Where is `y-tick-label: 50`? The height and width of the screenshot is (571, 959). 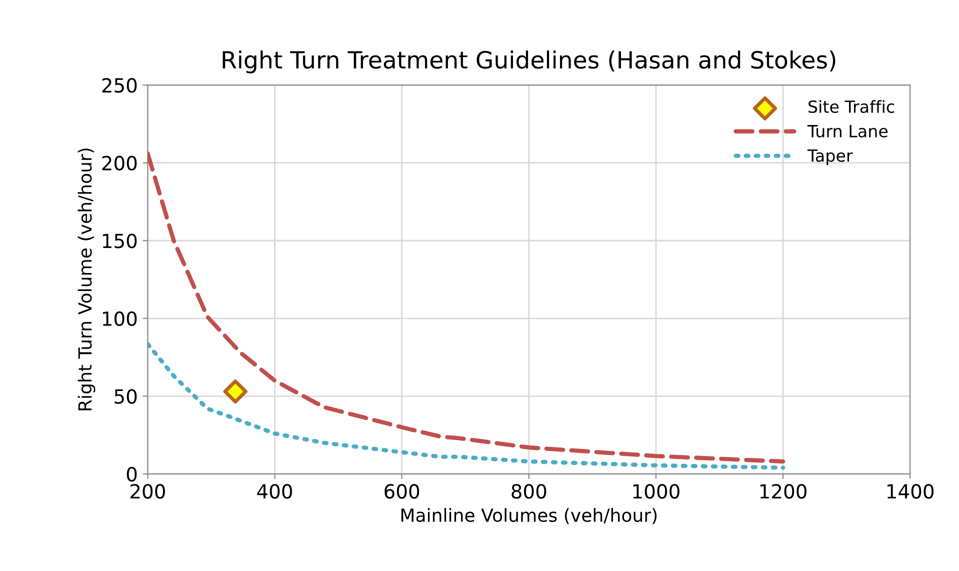
y-tick-label: 50 is located at coordinates (125, 396).